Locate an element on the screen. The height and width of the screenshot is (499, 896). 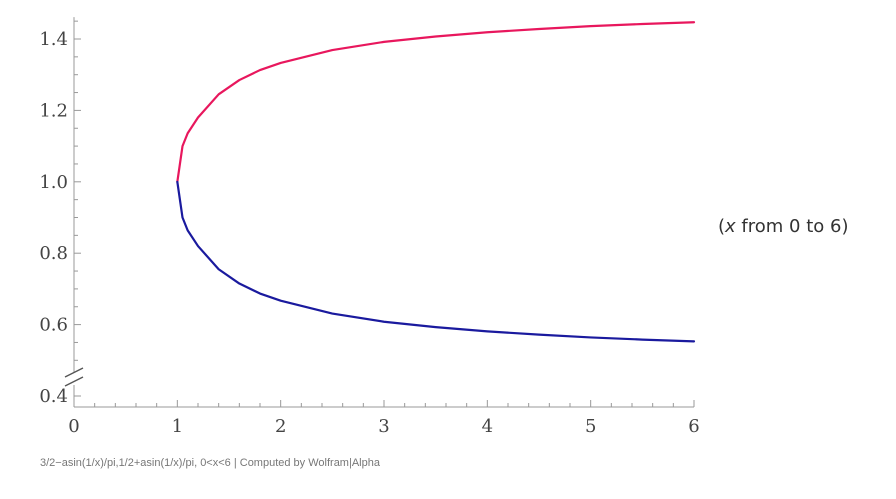
x-tick-label: 0 is located at coordinates (73, 426).